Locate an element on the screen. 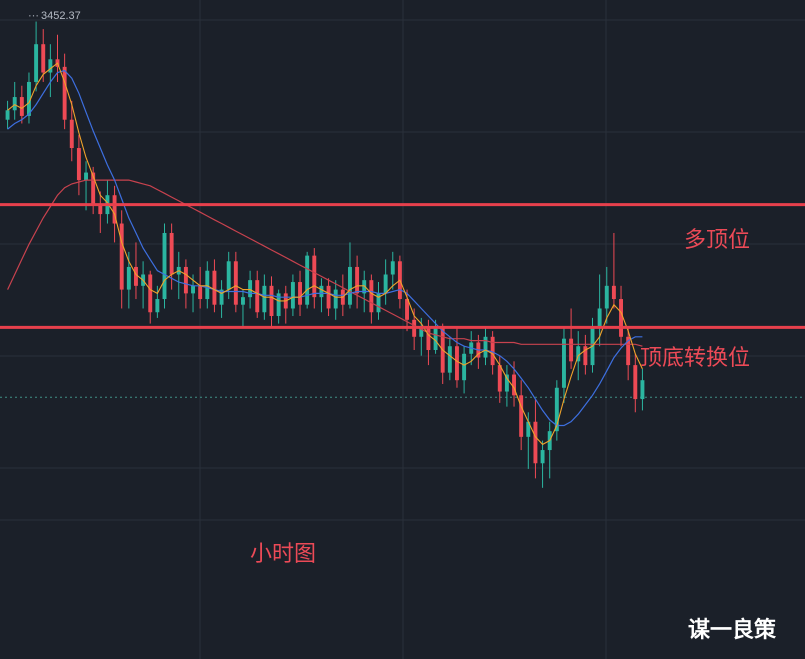  timeframe-label: 小时图 is located at coordinates (283, 554).